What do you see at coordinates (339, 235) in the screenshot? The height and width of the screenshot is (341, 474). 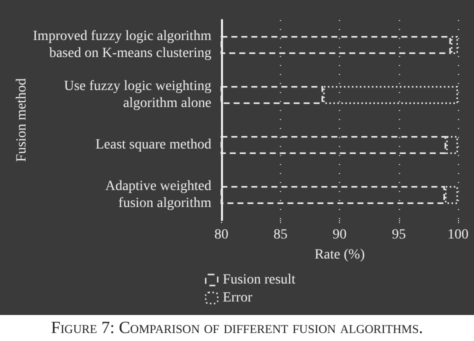 I see `x-tick-label: 90` at bounding box center [339, 235].